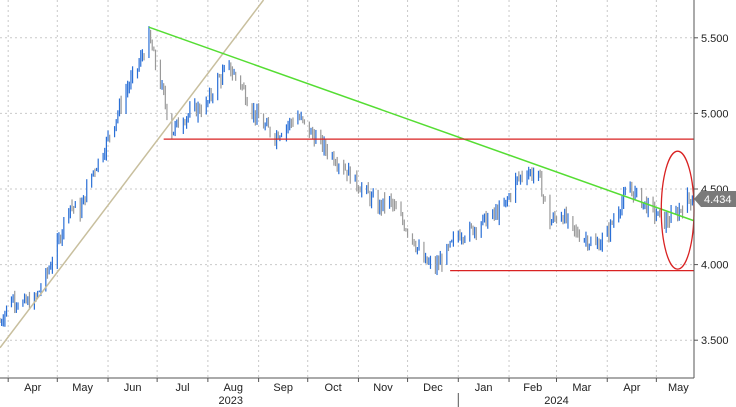  I want to click on x-tick-label: Oct, so click(333, 388).